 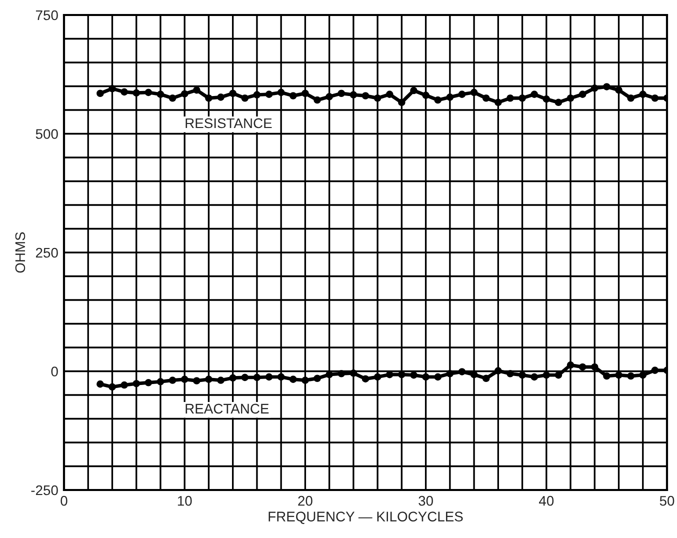 I want to click on x-tick-label: 20, so click(x=305, y=501).